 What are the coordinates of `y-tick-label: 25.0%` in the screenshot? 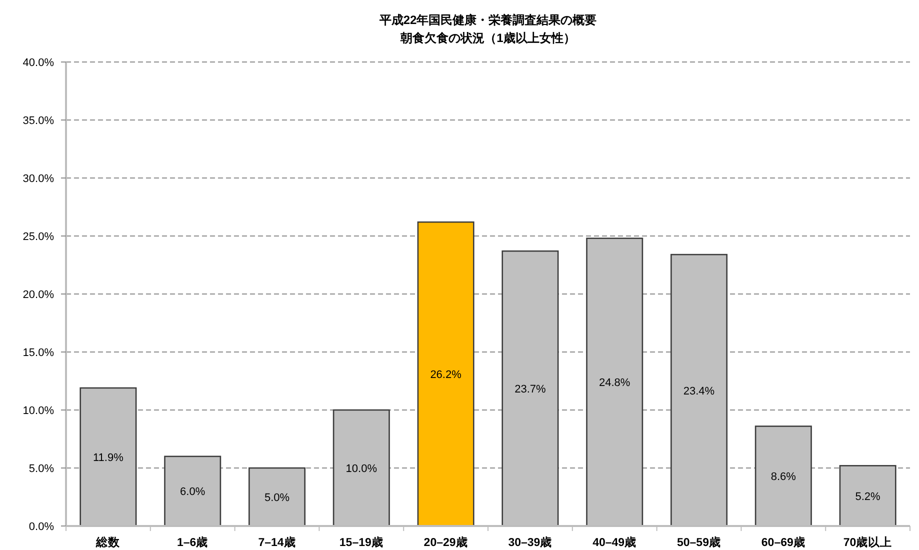 It's located at (38, 237).